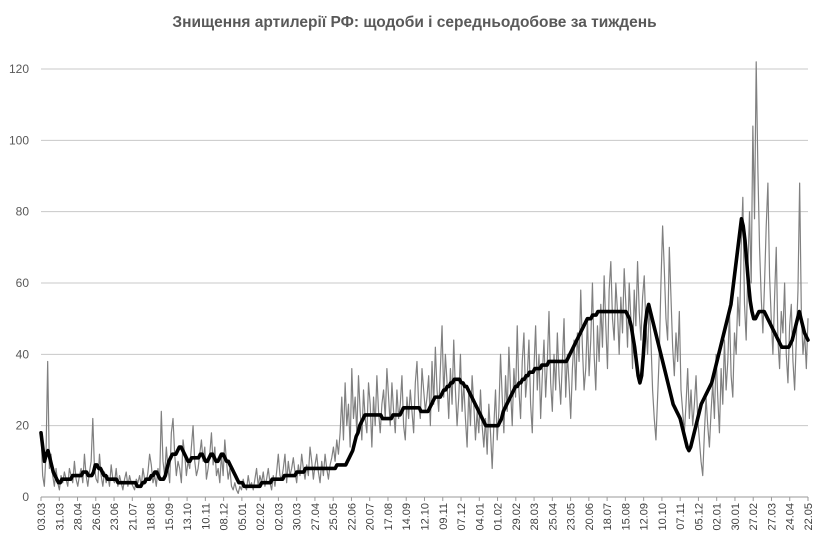 This screenshot has height=544, width=829. What do you see at coordinates (60, 517) in the screenshot?
I see `x-tick-label: 31.03` at bounding box center [60, 517].